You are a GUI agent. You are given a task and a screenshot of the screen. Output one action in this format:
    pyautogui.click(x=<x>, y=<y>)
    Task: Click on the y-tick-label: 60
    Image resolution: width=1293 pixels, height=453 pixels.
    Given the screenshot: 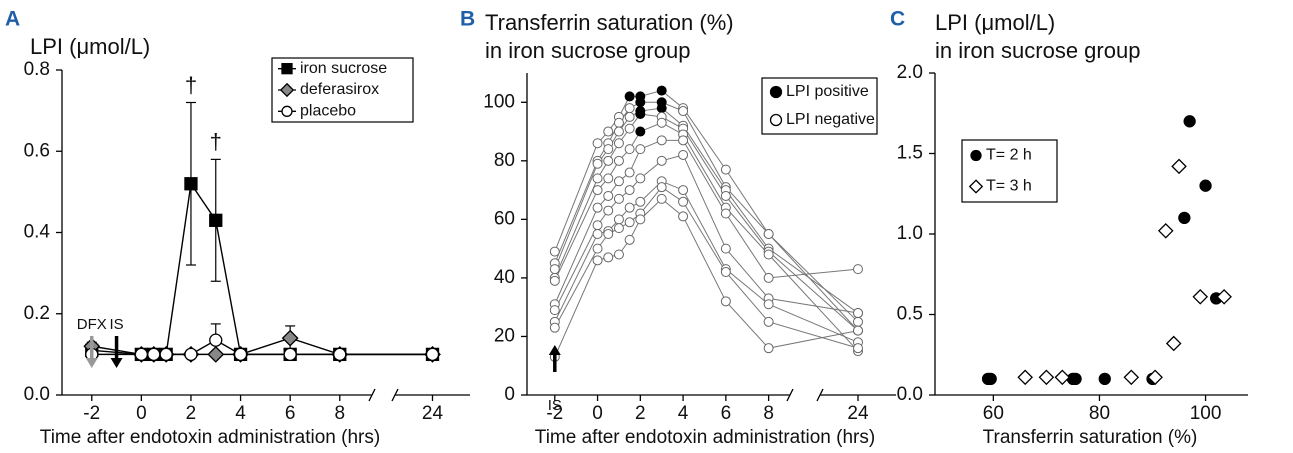 What is the action you would take?
    pyautogui.click(x=504, y=218)
    